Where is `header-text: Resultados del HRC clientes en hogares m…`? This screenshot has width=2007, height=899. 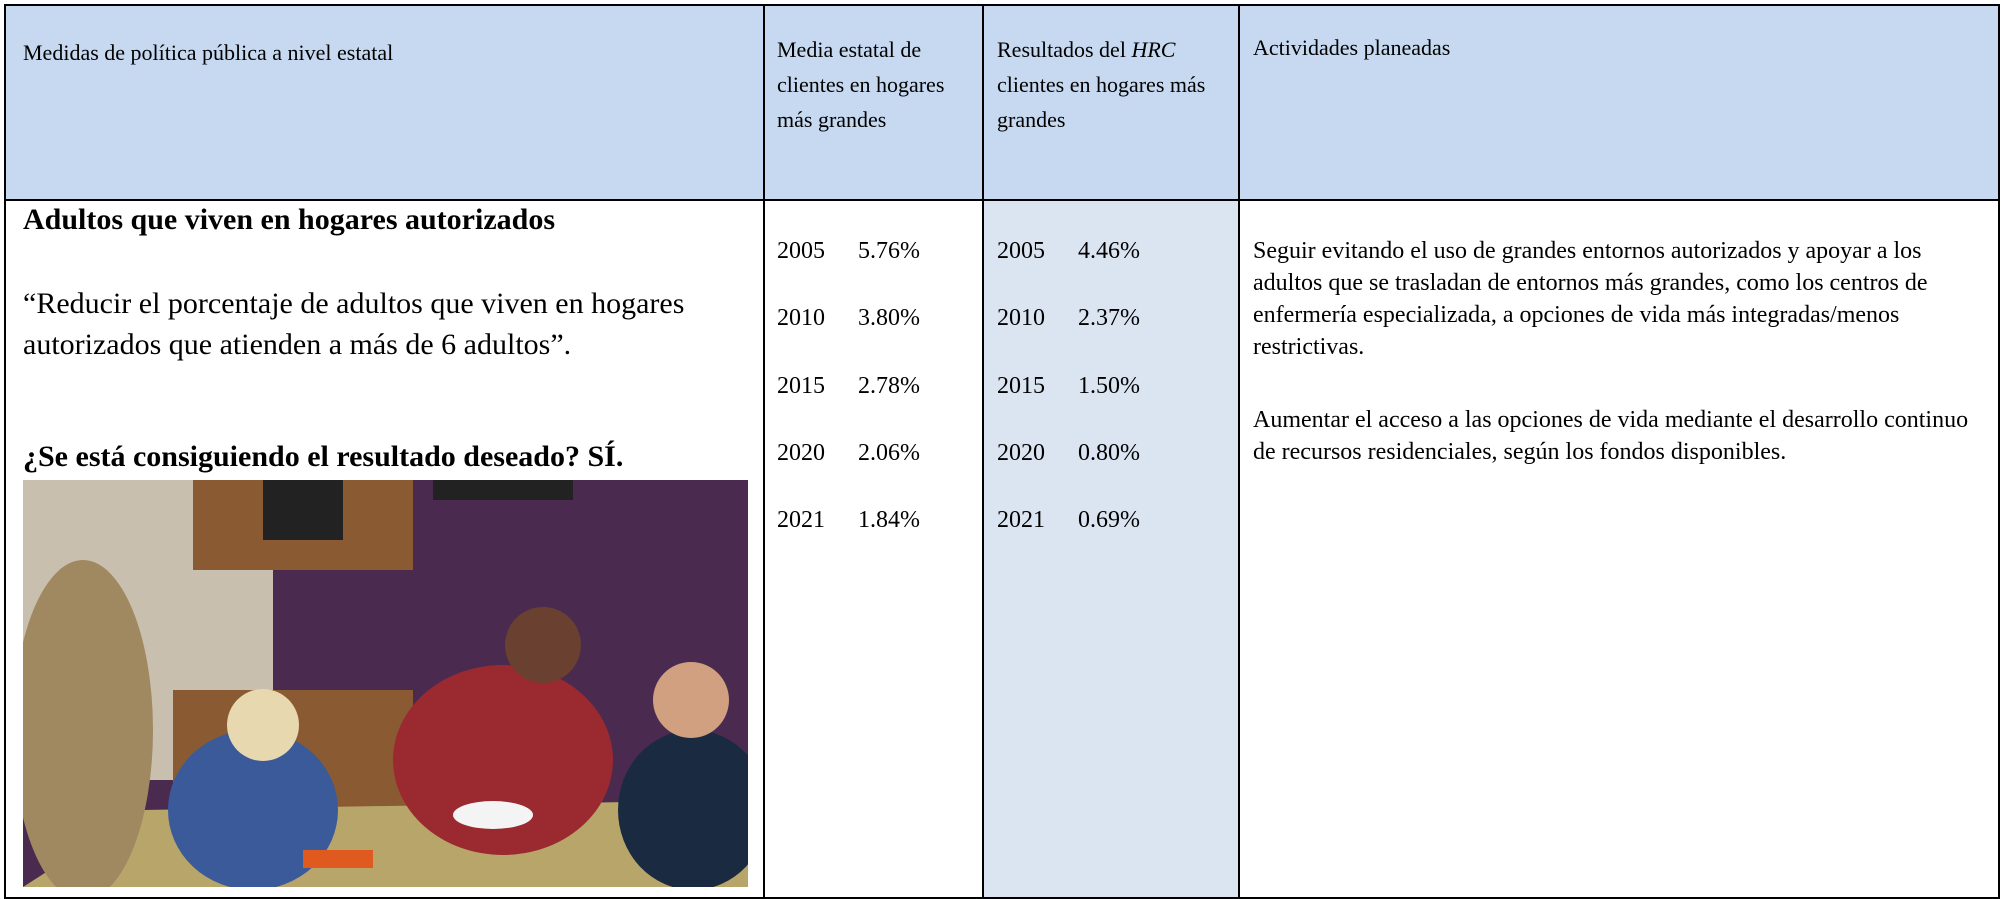 header-text: Resultados del HRC clientes en hogares m… is located at coordinates (1112, 84).